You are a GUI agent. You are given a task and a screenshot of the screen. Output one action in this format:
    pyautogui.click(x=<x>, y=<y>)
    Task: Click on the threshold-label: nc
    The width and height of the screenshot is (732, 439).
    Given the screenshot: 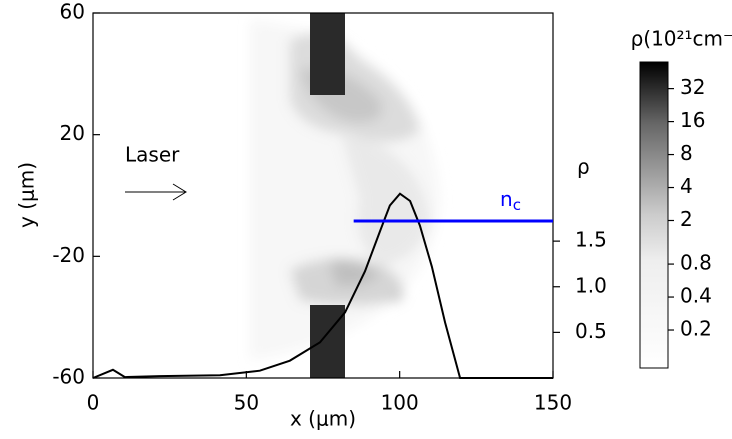 What is the action you would take?
    pyautogui.click(x=510, y=200)
    